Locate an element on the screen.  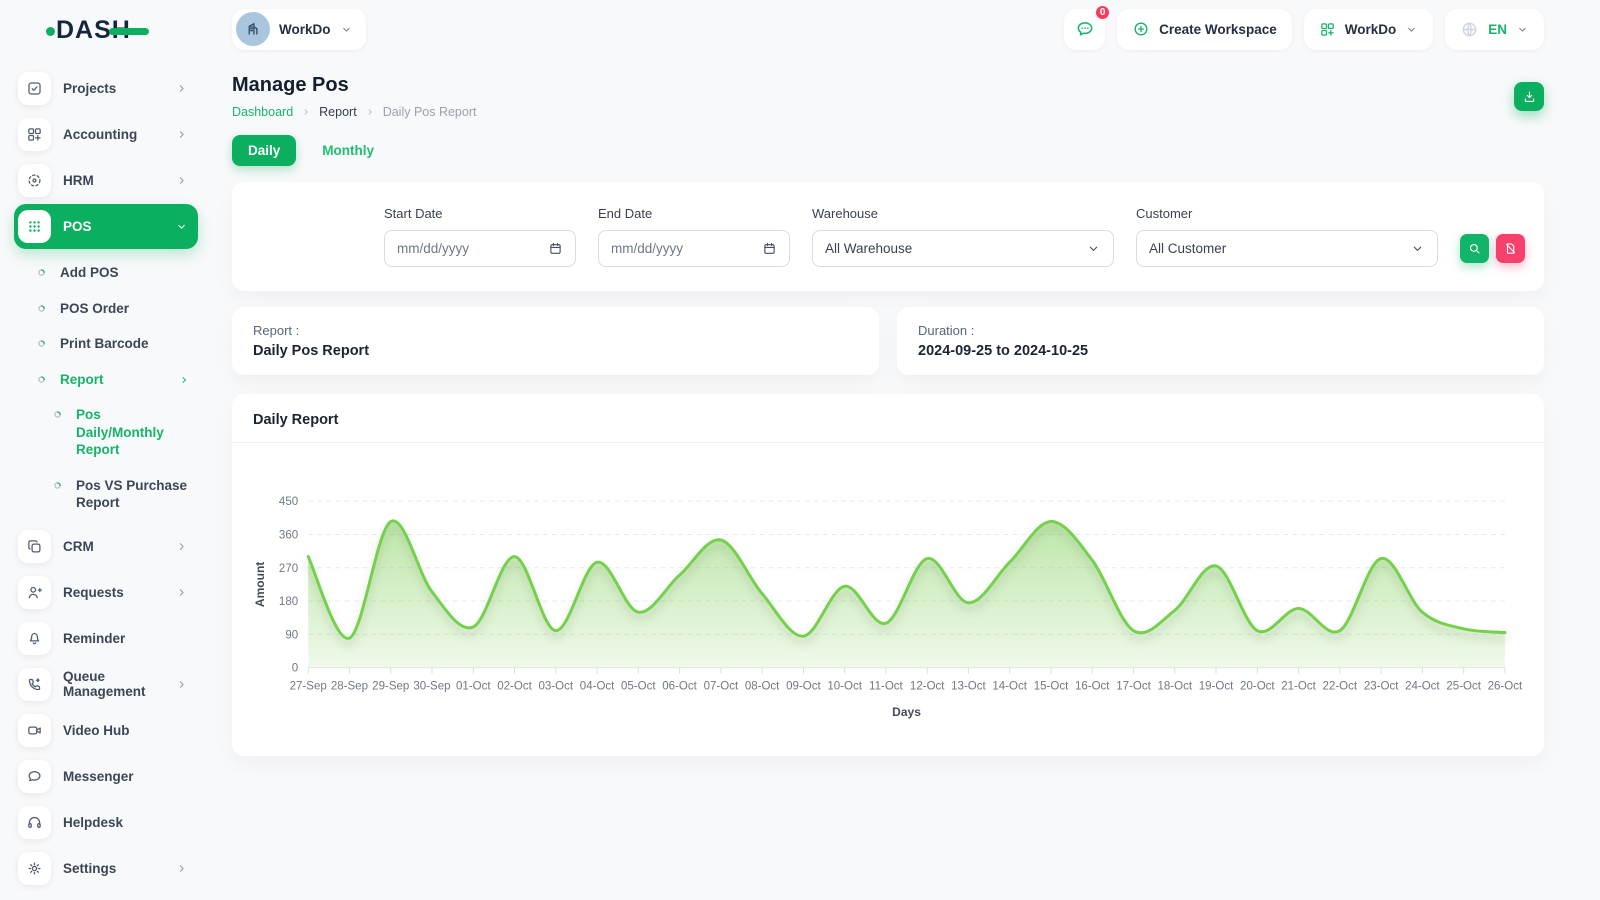
warehouse-field: Warehouse All Warehouse is located at coordinates (963, 236).